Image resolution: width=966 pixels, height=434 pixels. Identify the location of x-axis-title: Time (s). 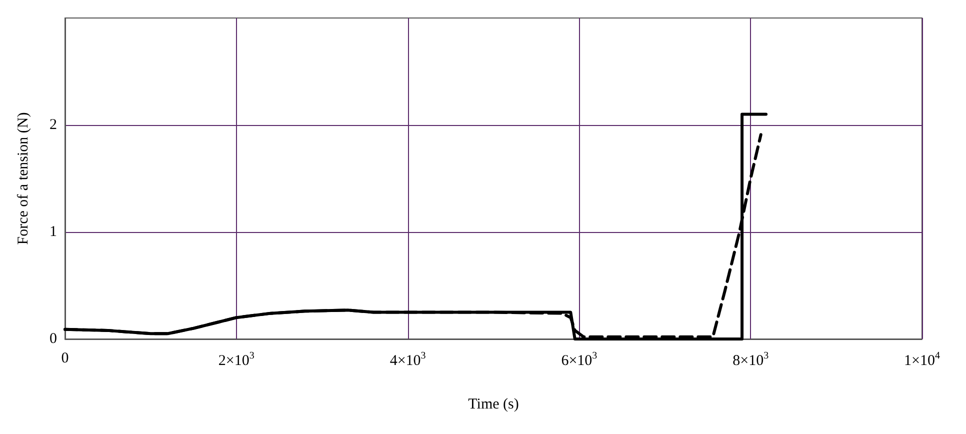
(493, 404).